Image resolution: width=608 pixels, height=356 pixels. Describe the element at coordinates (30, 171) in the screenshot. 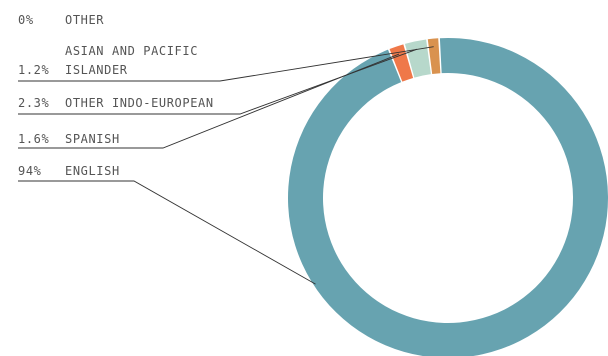

I see `pct-label-english: 94%` at that location.